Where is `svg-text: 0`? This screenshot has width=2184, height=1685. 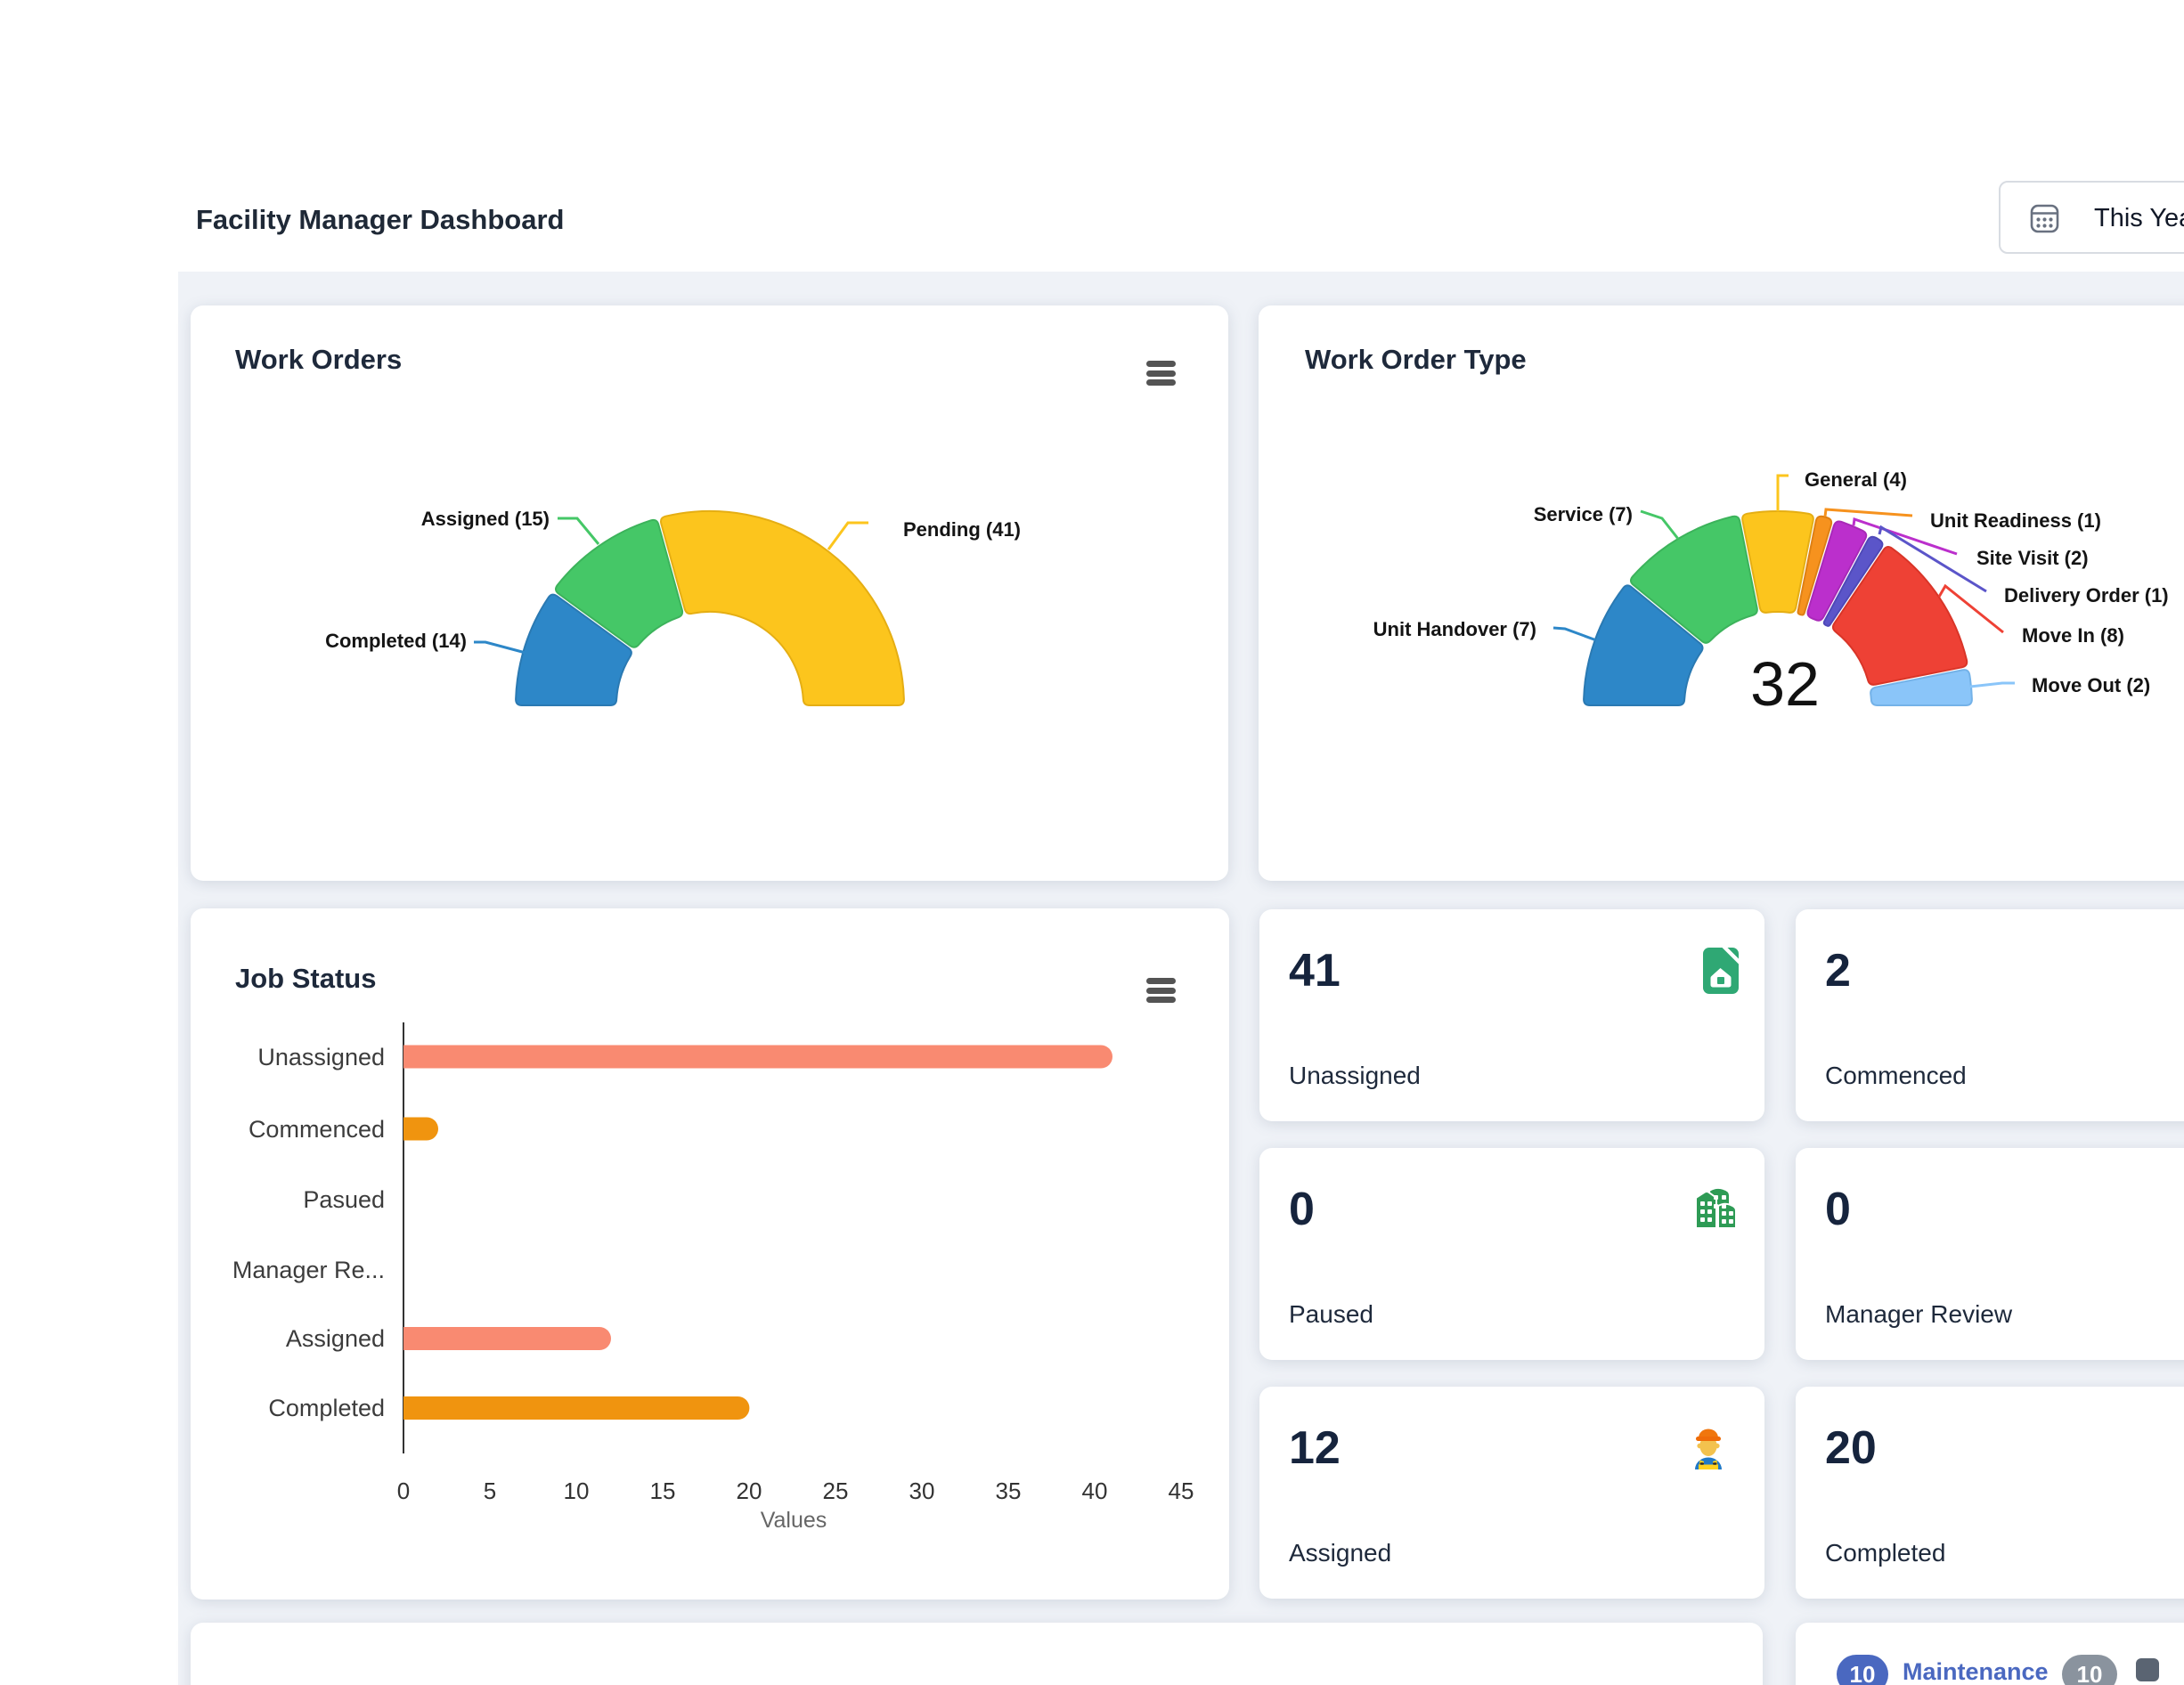
svg-text: 0 is located at coordinates (403, 1490).